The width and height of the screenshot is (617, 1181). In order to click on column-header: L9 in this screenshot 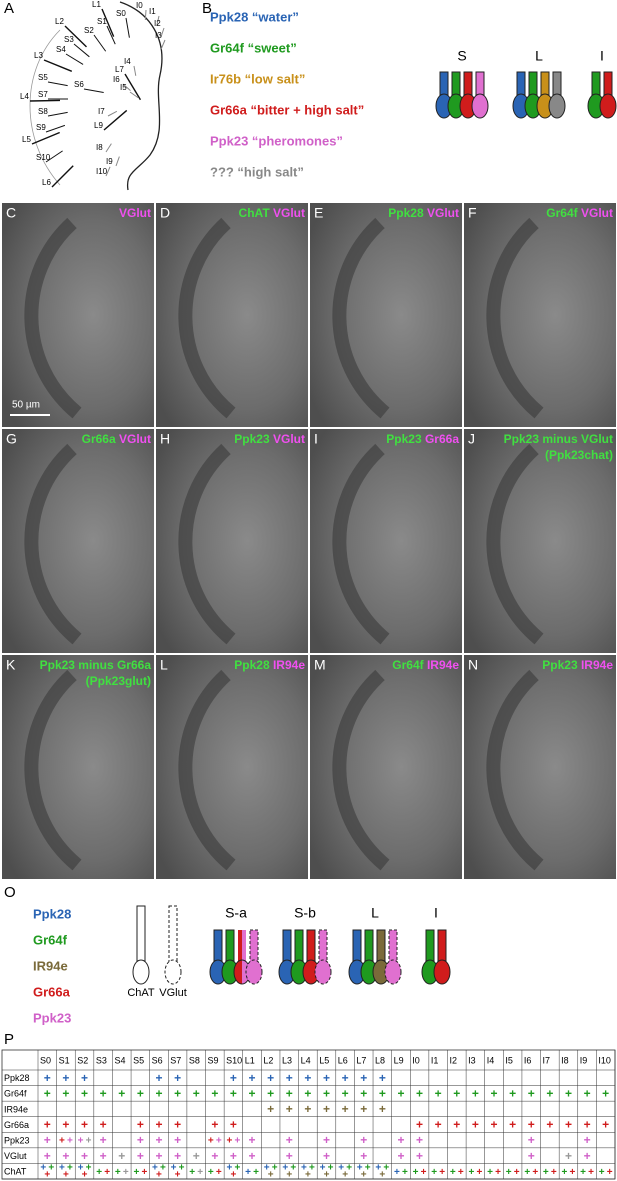, I will do `click(399, 1060)`.